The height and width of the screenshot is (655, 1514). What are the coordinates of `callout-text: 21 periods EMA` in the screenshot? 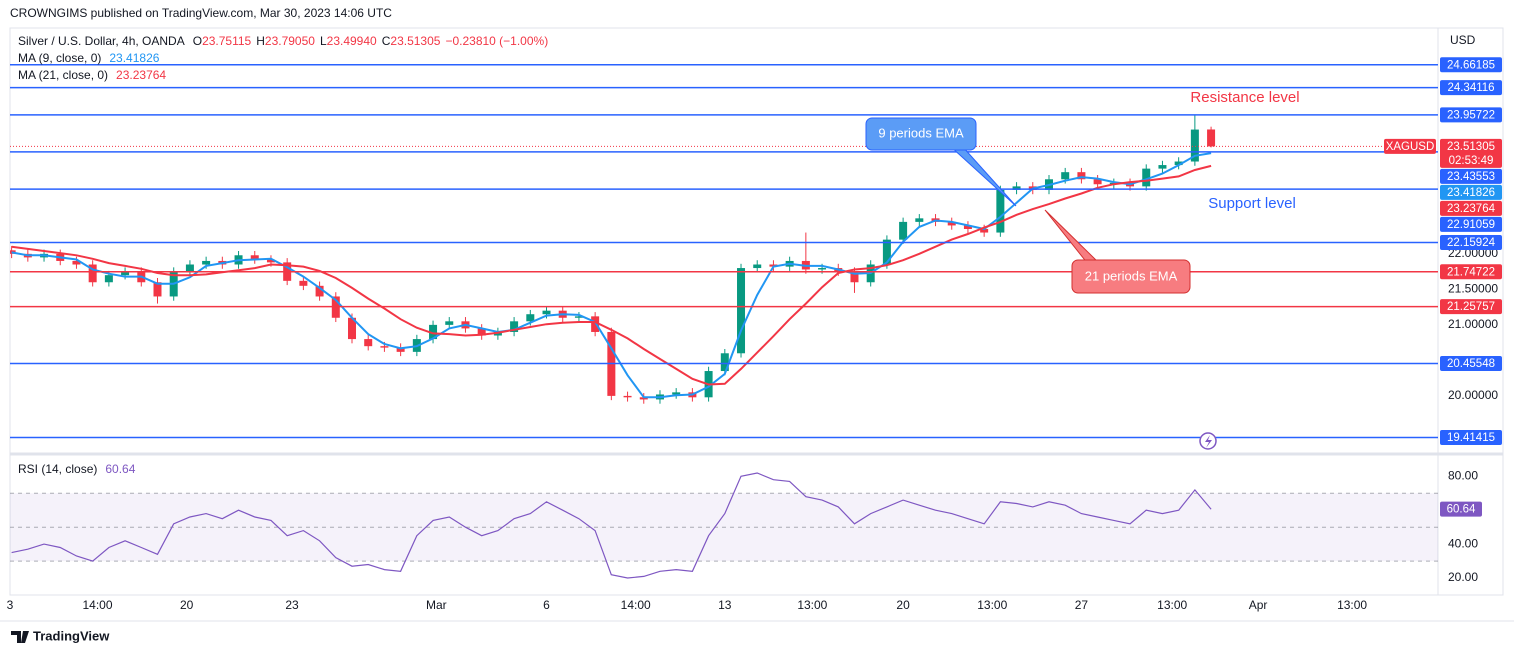 It's located at (1131, 275).